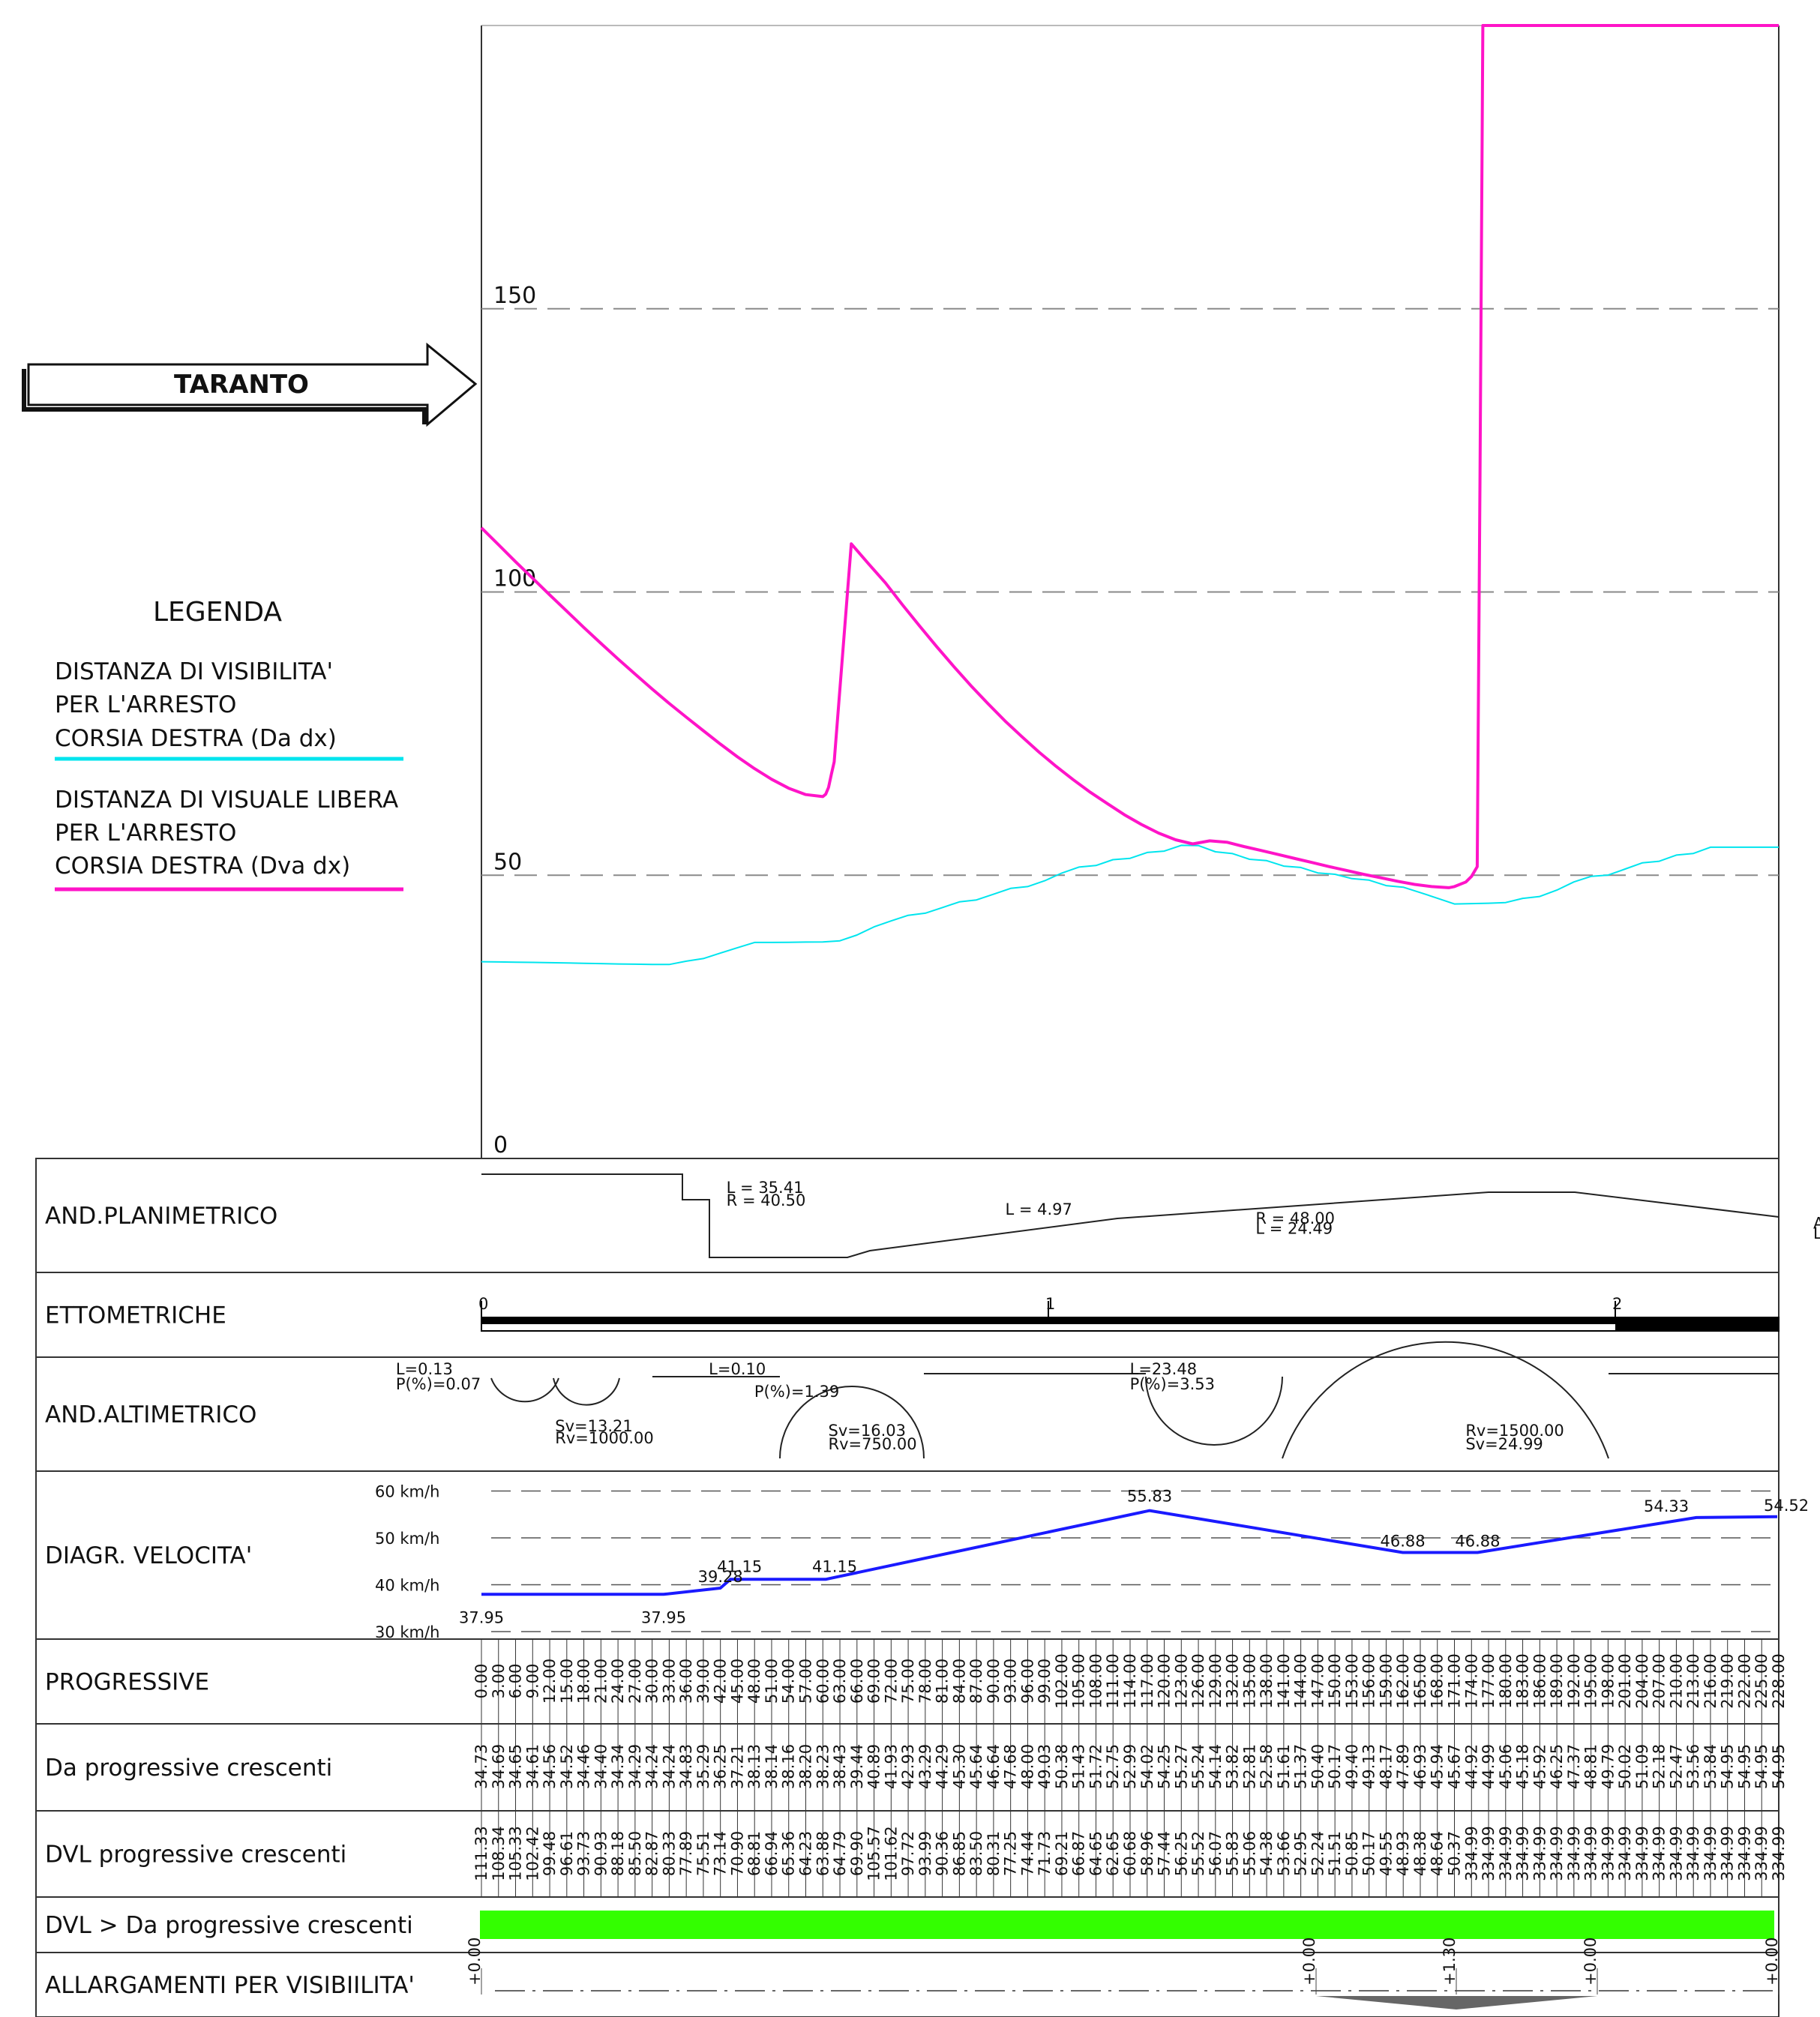 The image size is (1820, 2017). Describe the element at coordinates (959, 1767) in the screenshot. I see `value-cell: 45.30` at that location.